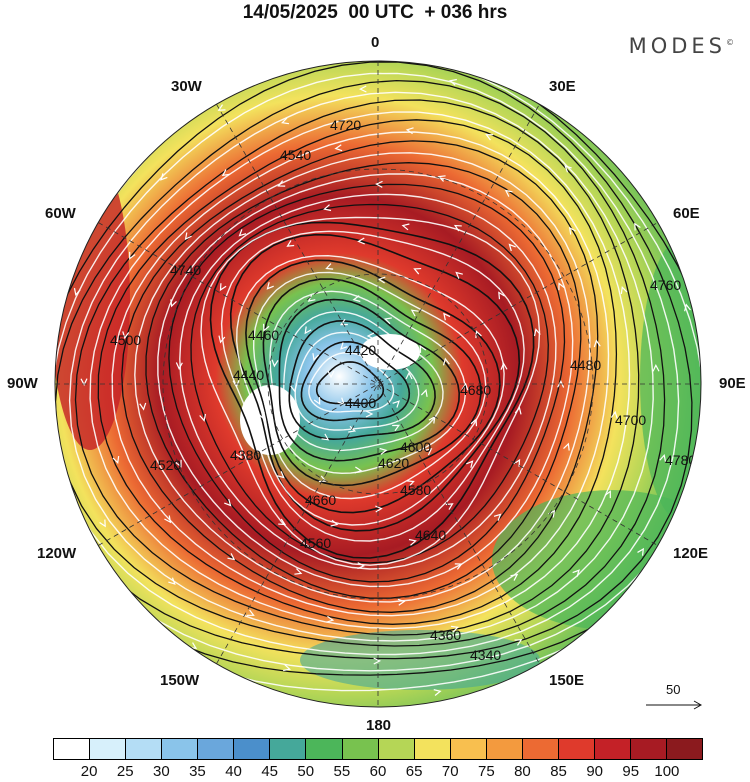  What do you see at coordinates (475, 390) in the screenshot?
I see `contour-label: 4680` at bounding box center [475, 390].